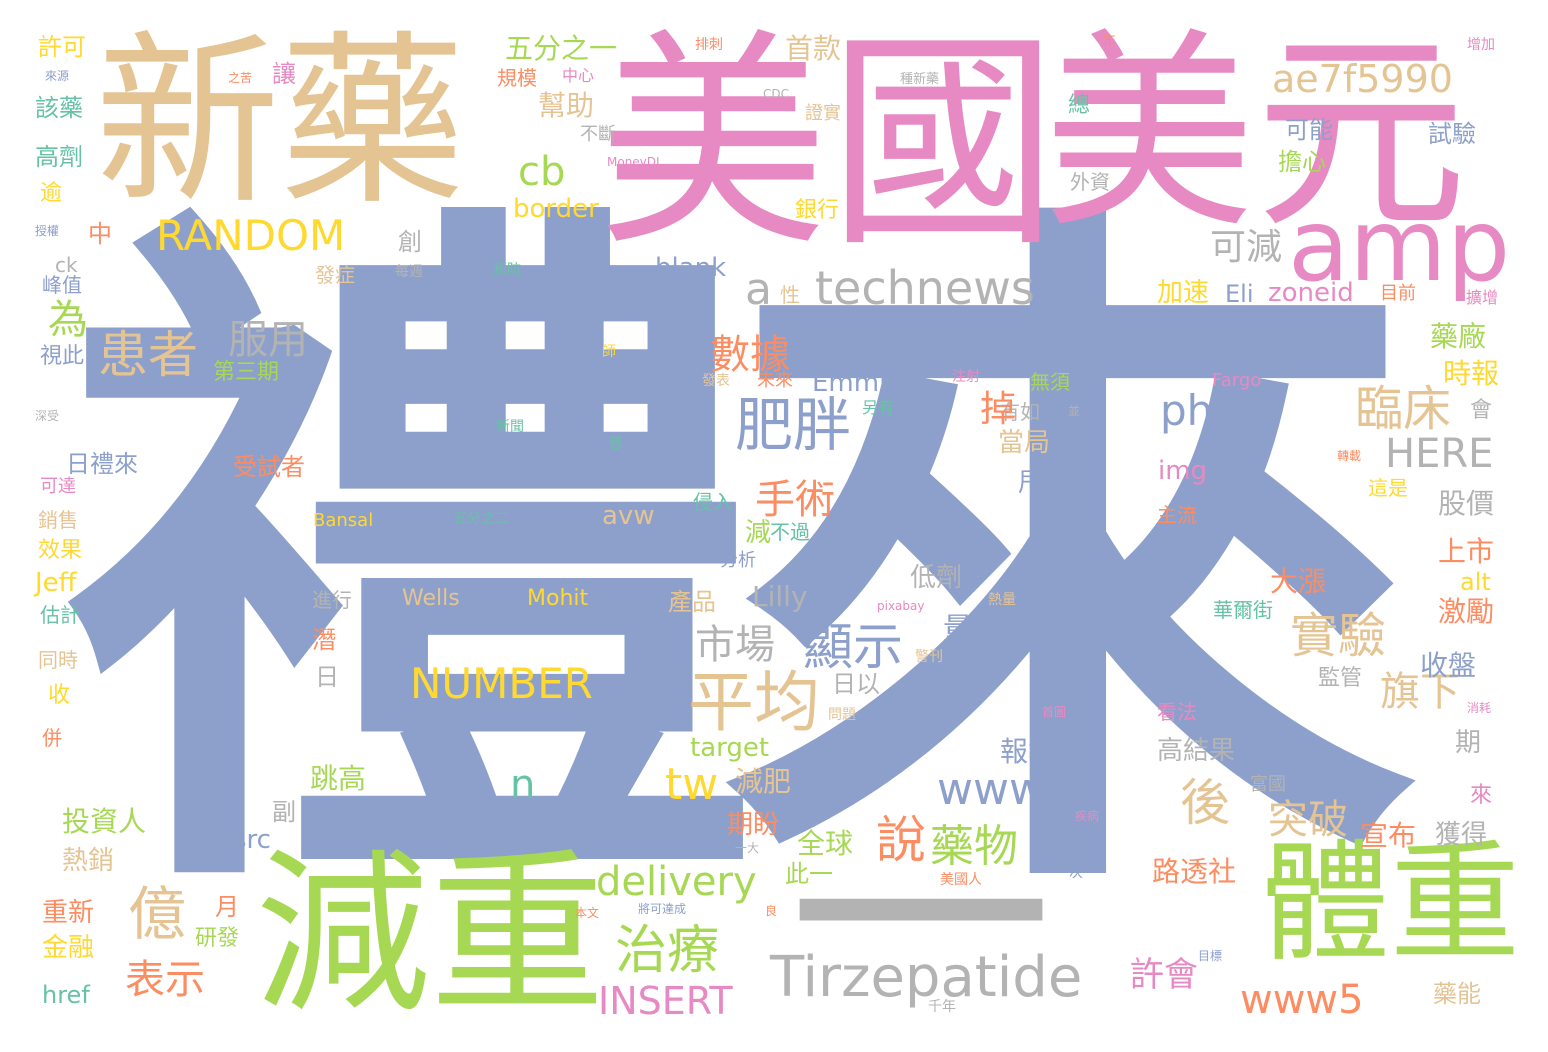  What do you see at coordinates (1471, 373) in the screenshot?
I see `word-times: 時報` at bounding box center [1471, 373].